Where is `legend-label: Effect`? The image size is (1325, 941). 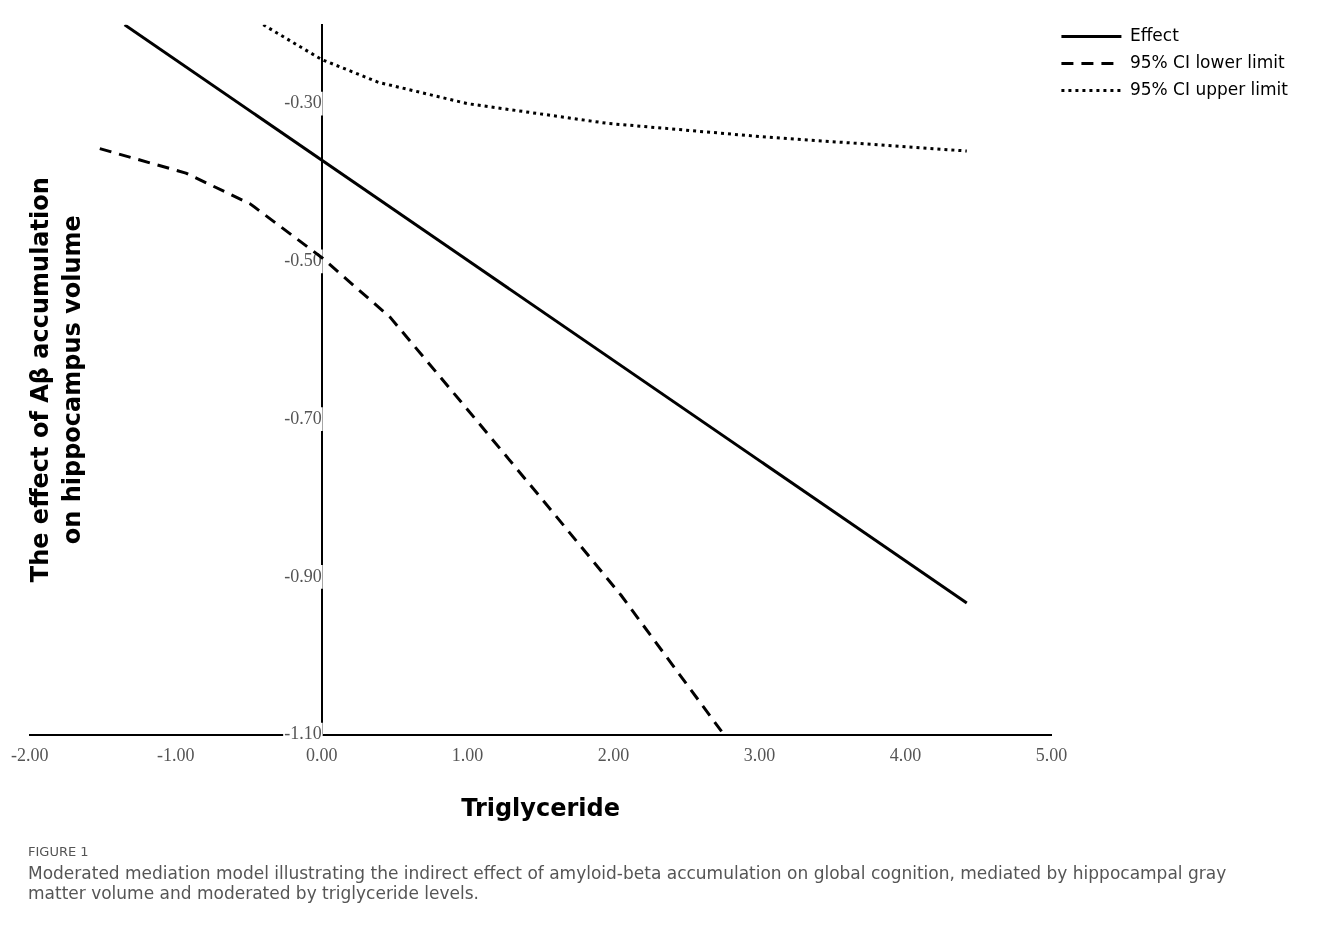 legend-label: Effect is located at coordinates (1154, 34).